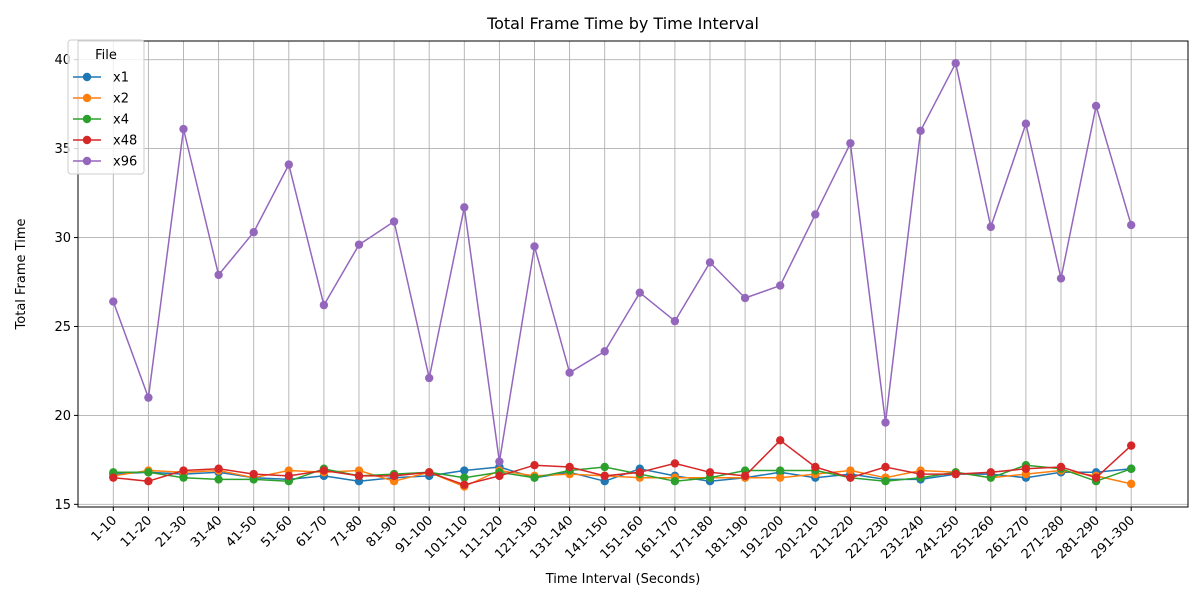 The height and width of the screenshot is (600, 1200). I want to click on y-axis-title: Total Frame Time, so click(21, 275).